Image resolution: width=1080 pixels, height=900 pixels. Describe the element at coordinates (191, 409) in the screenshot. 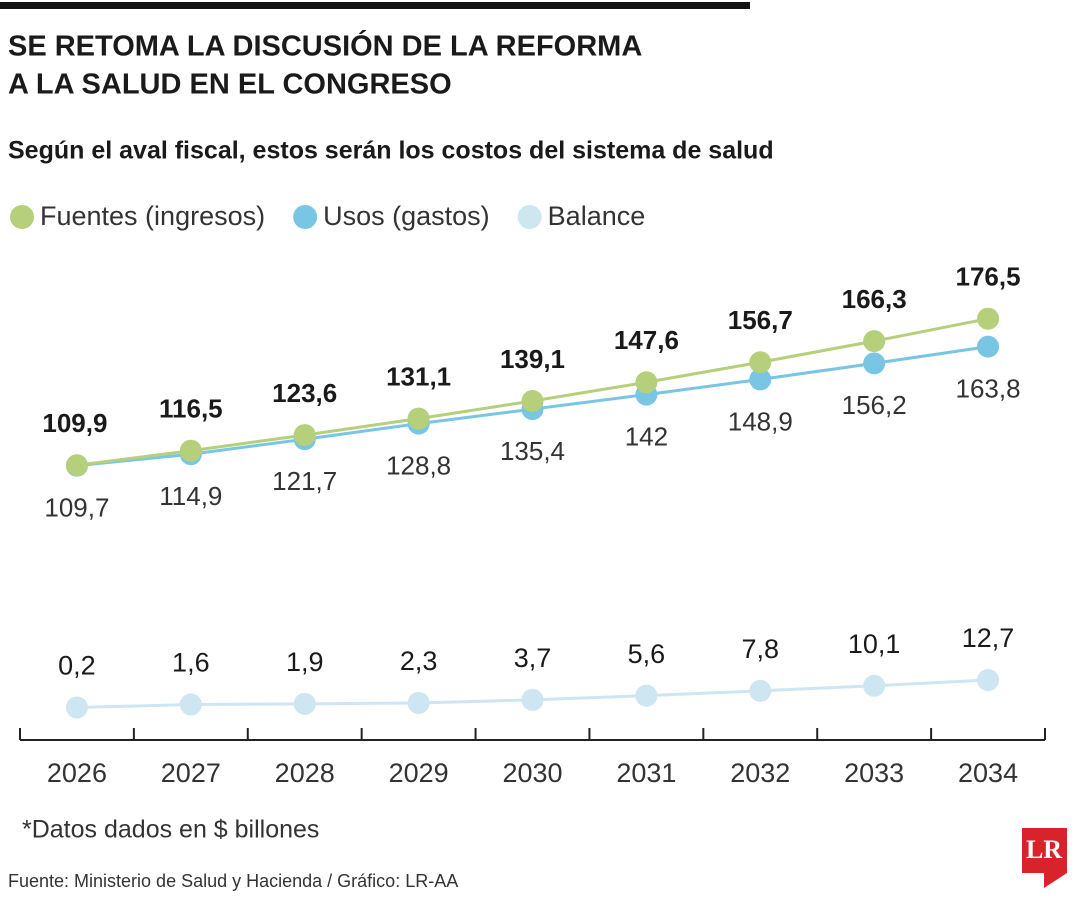

I see `value-label: 116,5` at that location.